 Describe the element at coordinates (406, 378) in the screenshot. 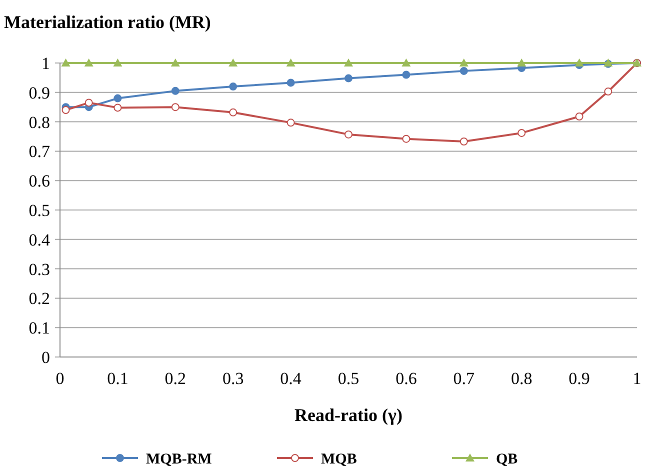

I see `x-tick-label: 0.6` at that location.